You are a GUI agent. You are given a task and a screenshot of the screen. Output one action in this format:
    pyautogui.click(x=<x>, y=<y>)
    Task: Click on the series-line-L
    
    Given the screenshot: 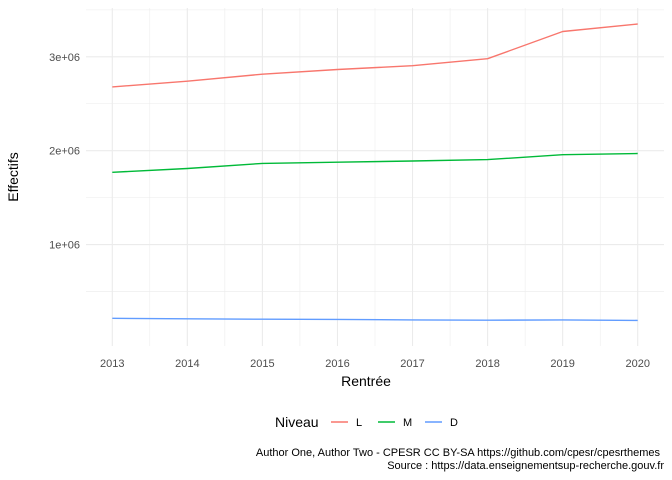 What is the action you would take?
    pyautogui.click(x=375, y=55)
    